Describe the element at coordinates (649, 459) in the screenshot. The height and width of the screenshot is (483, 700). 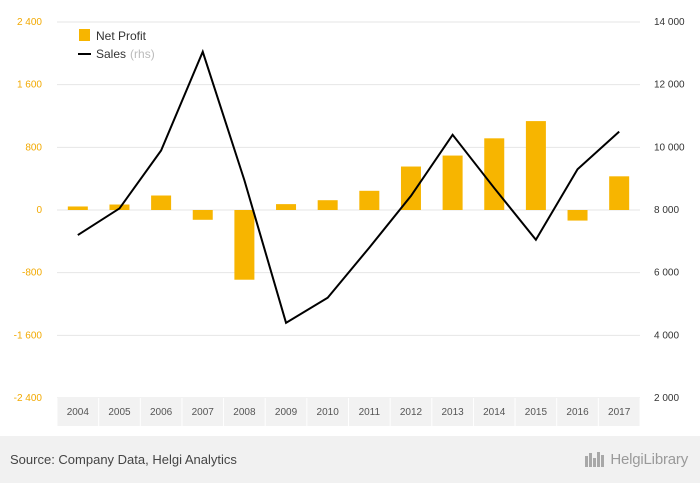
I see `logo-text: HelgiLibrary` at that location.